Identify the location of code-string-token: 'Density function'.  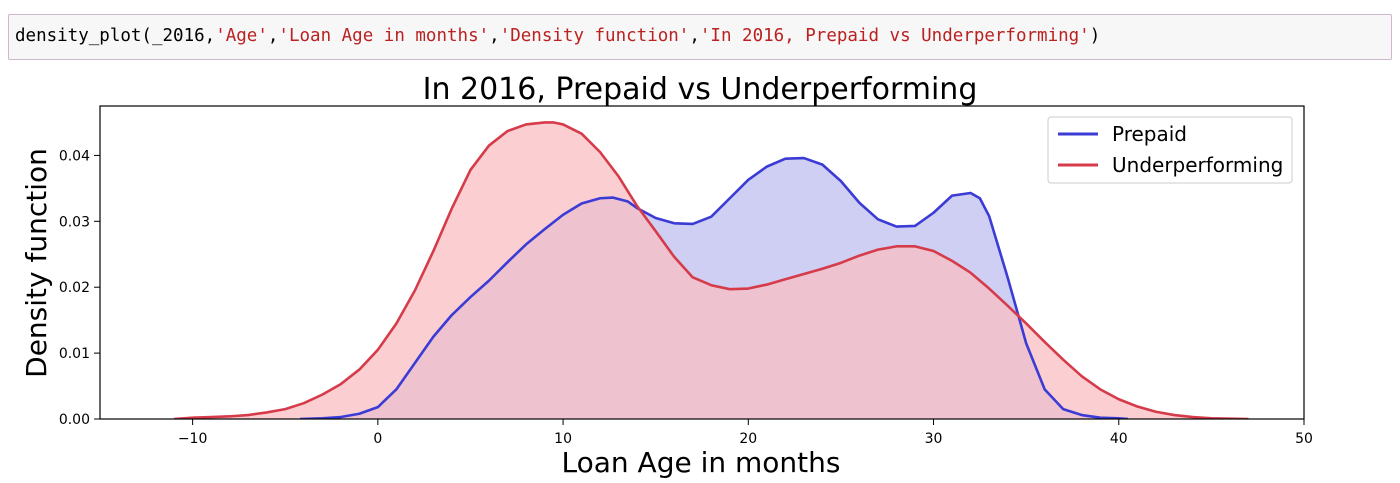
(594, 36).